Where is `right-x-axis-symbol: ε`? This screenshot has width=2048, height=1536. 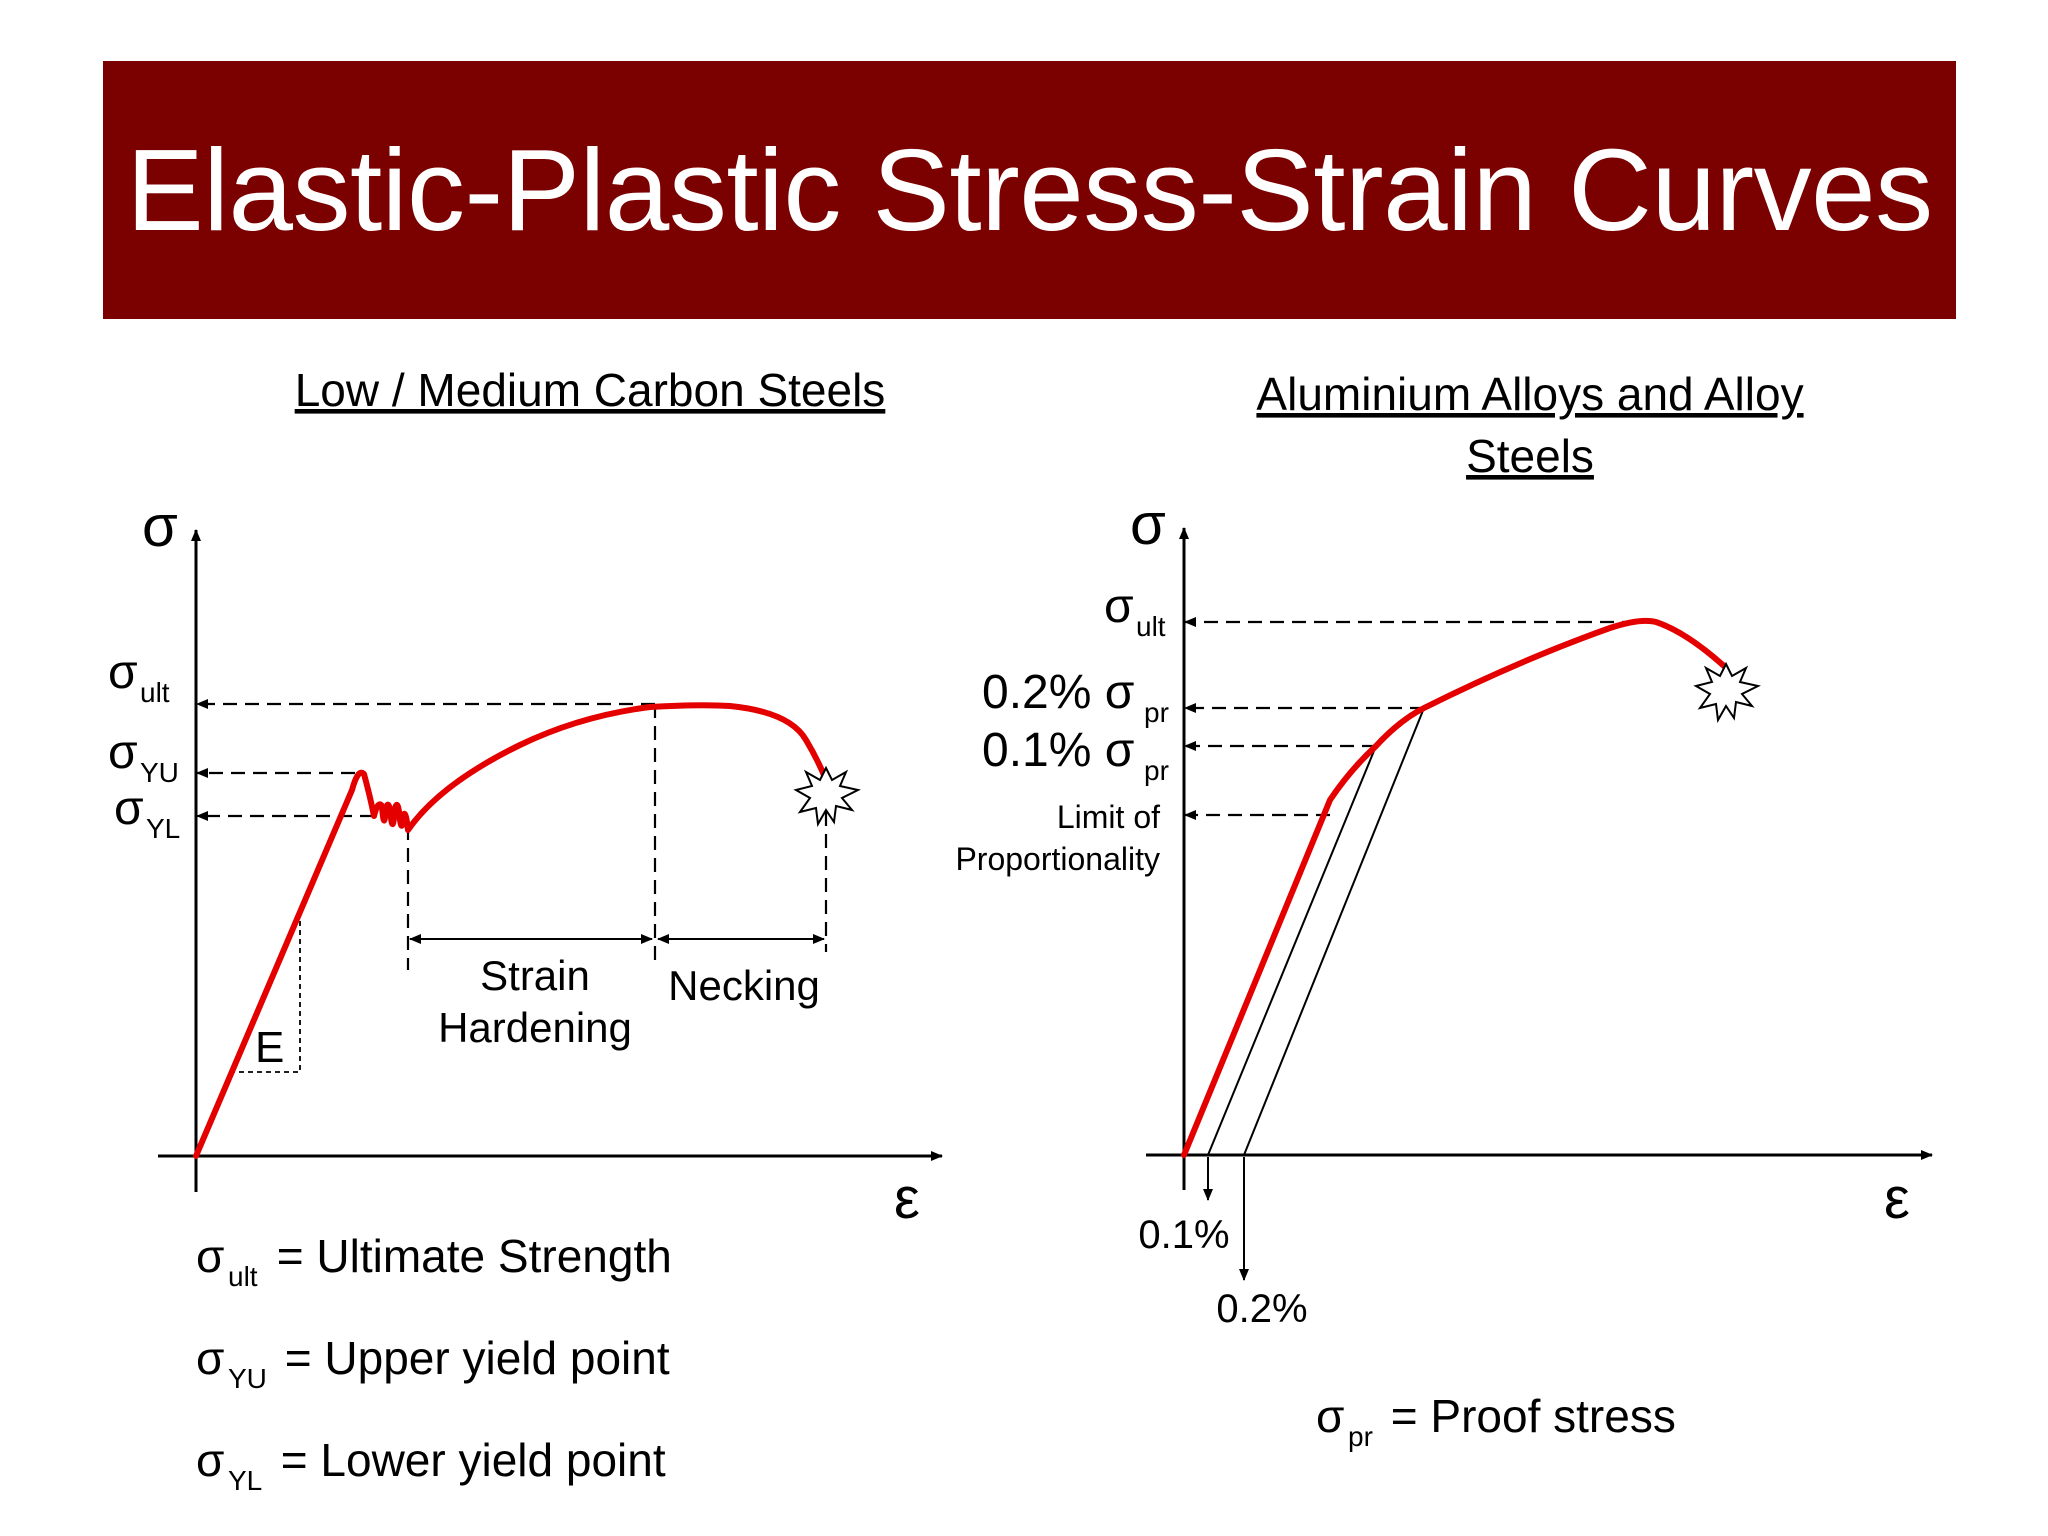
right-x-axis-symbol: ε is located at coordinates (1897, 1198).